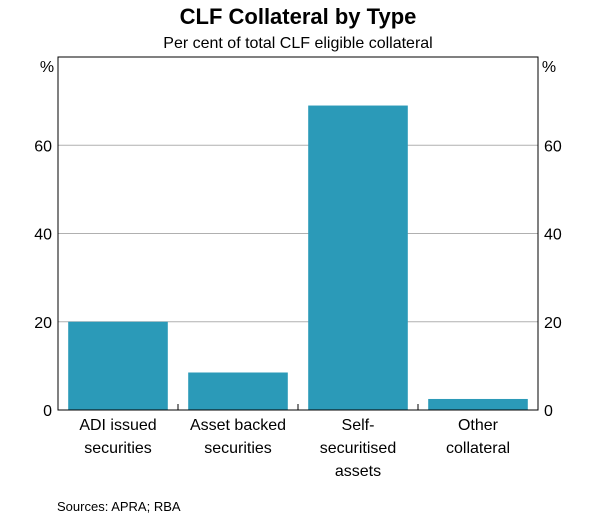 The width and height of the screenshot is (597, 517). What do you see at coordinates (47, 67) in the screenshot?
I see `left-axis-unit: %` at bounding box center [47, 67].